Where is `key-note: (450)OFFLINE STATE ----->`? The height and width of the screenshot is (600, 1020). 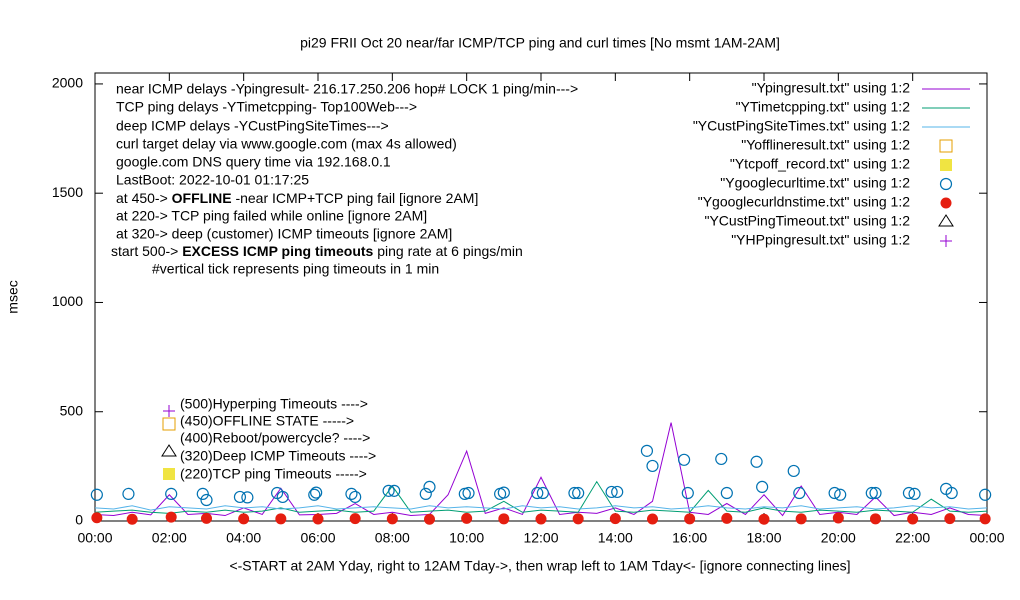 key-note: (450)OFFLINE STATE -----> is located at coordinates (267, 421).